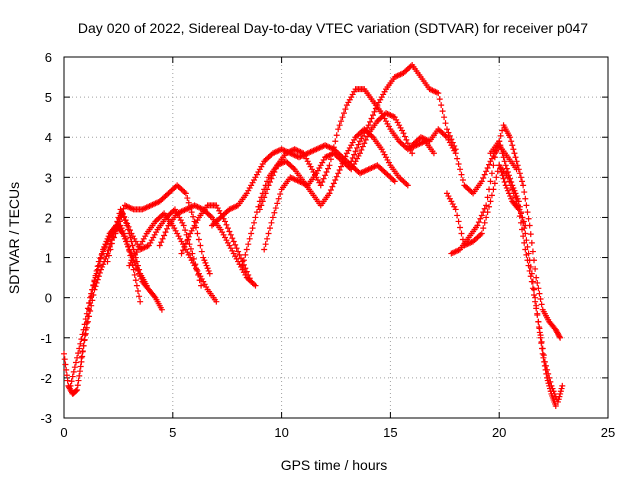 Image resolution: width=640 pixels, height=480 pixels. What do you see at coordinates (48, 217) in the screenshot?
I see `y-tick-label: 2` at bounding box center [48, 217].